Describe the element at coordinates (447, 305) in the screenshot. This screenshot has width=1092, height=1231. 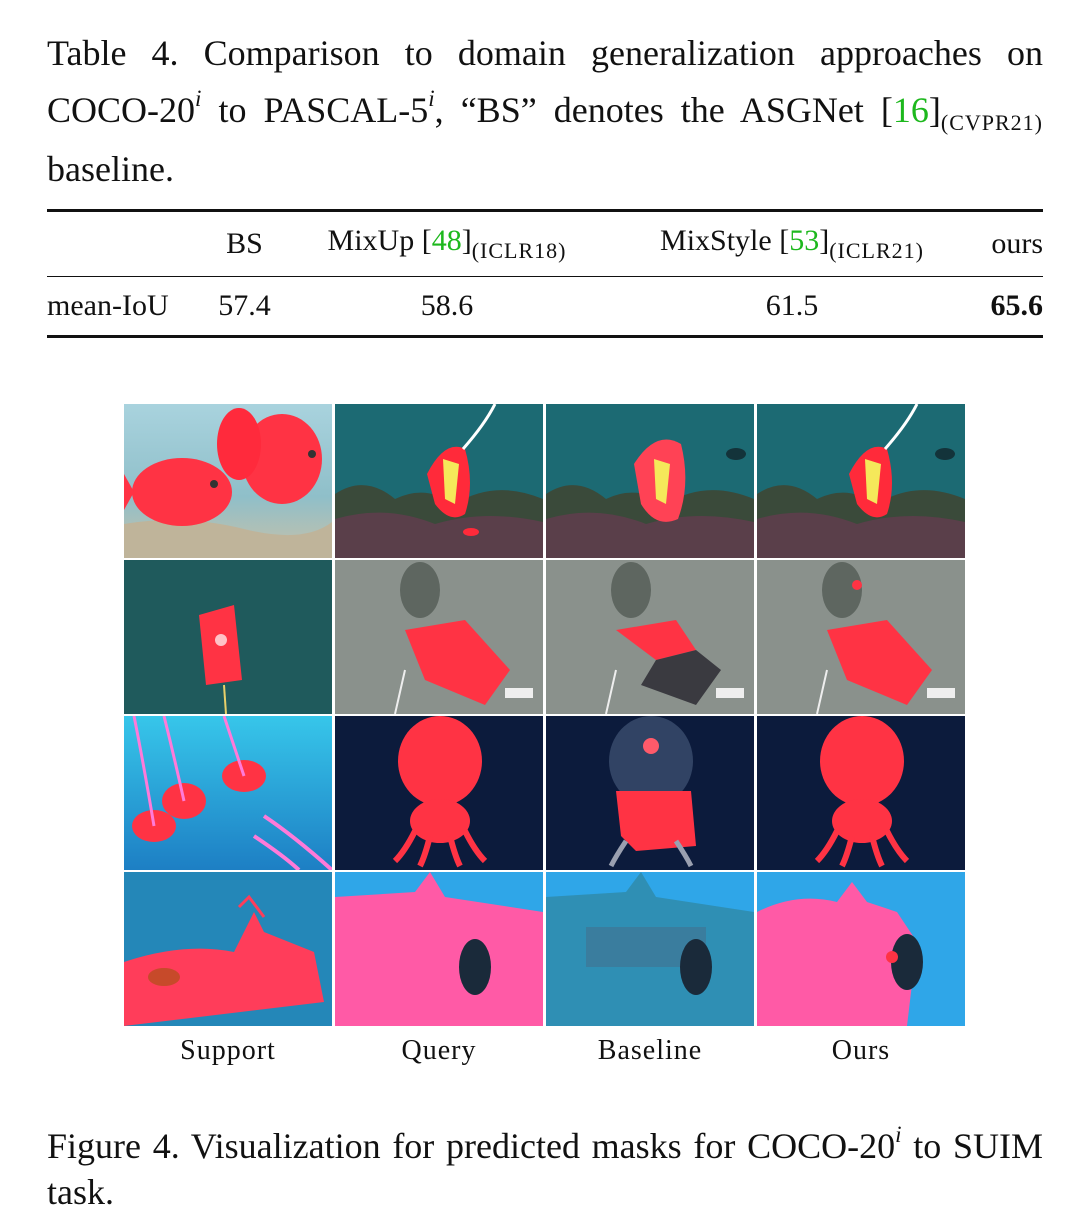
I see `table-cell-mixup: 58.6` at that location.